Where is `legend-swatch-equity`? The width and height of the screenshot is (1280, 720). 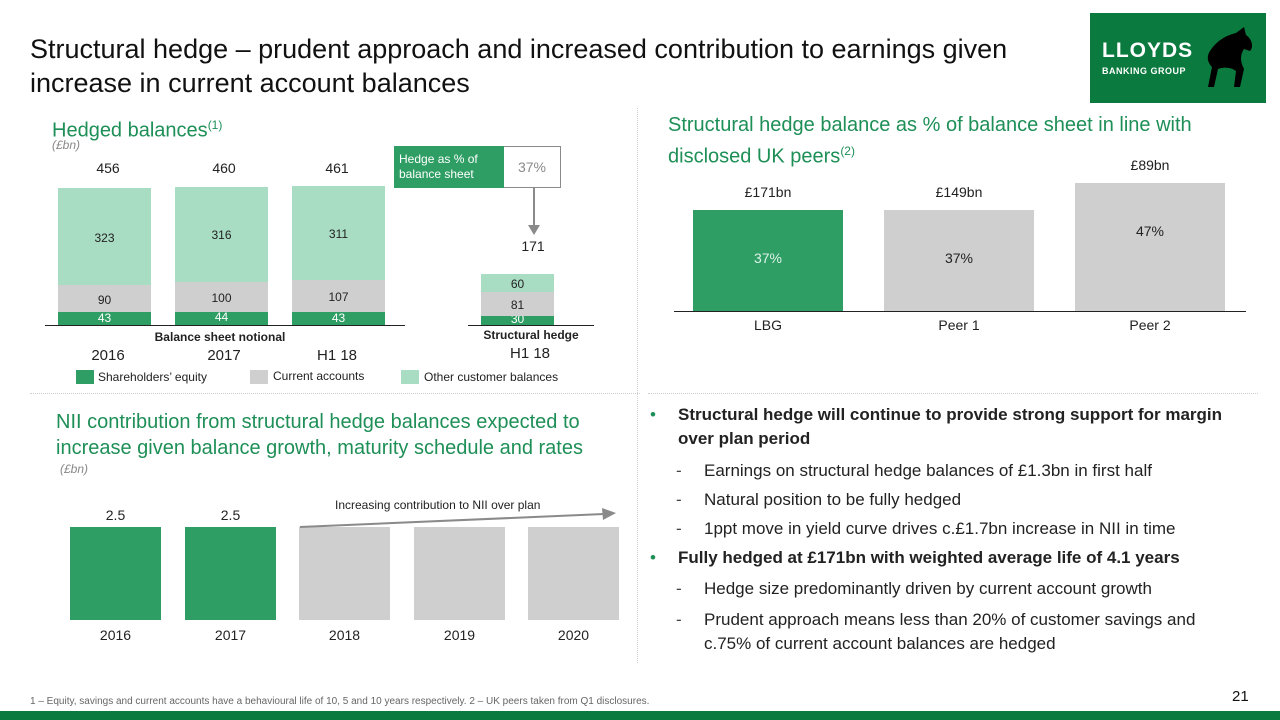 legend-swatch-equity is located at coordinates (85, 377).